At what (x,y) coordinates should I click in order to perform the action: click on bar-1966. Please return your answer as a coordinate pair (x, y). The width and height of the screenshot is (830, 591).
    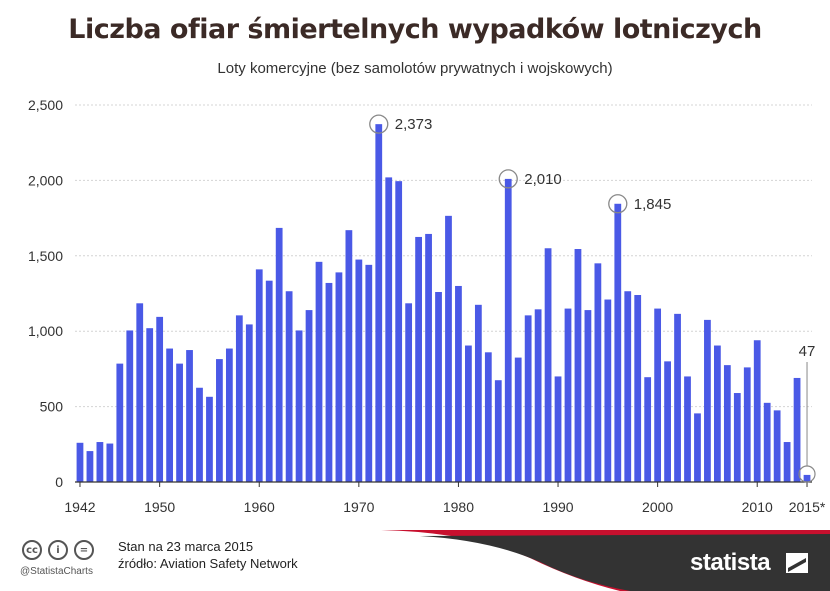
    Looking at the image, I should click on (319, 371).